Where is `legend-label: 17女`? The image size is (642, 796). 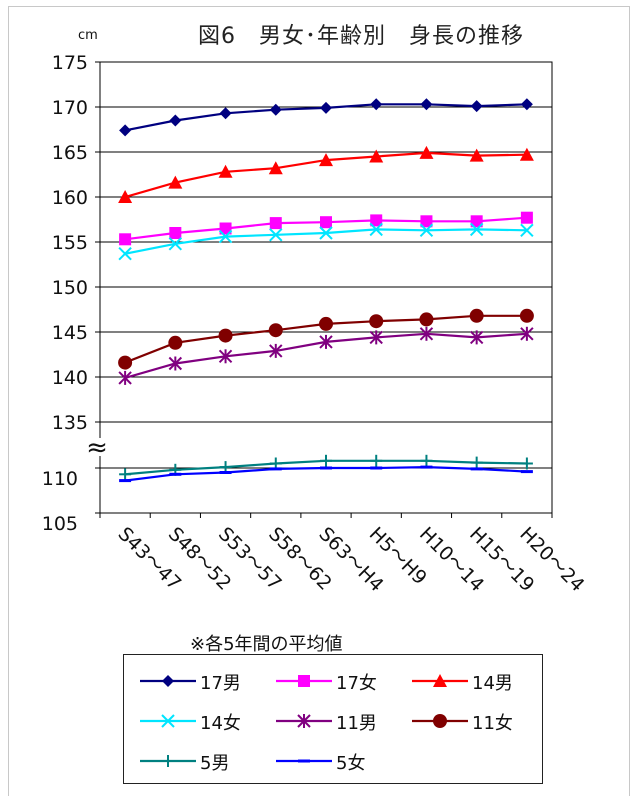
legend-label: 17女 is located at coordinates (356, 683).